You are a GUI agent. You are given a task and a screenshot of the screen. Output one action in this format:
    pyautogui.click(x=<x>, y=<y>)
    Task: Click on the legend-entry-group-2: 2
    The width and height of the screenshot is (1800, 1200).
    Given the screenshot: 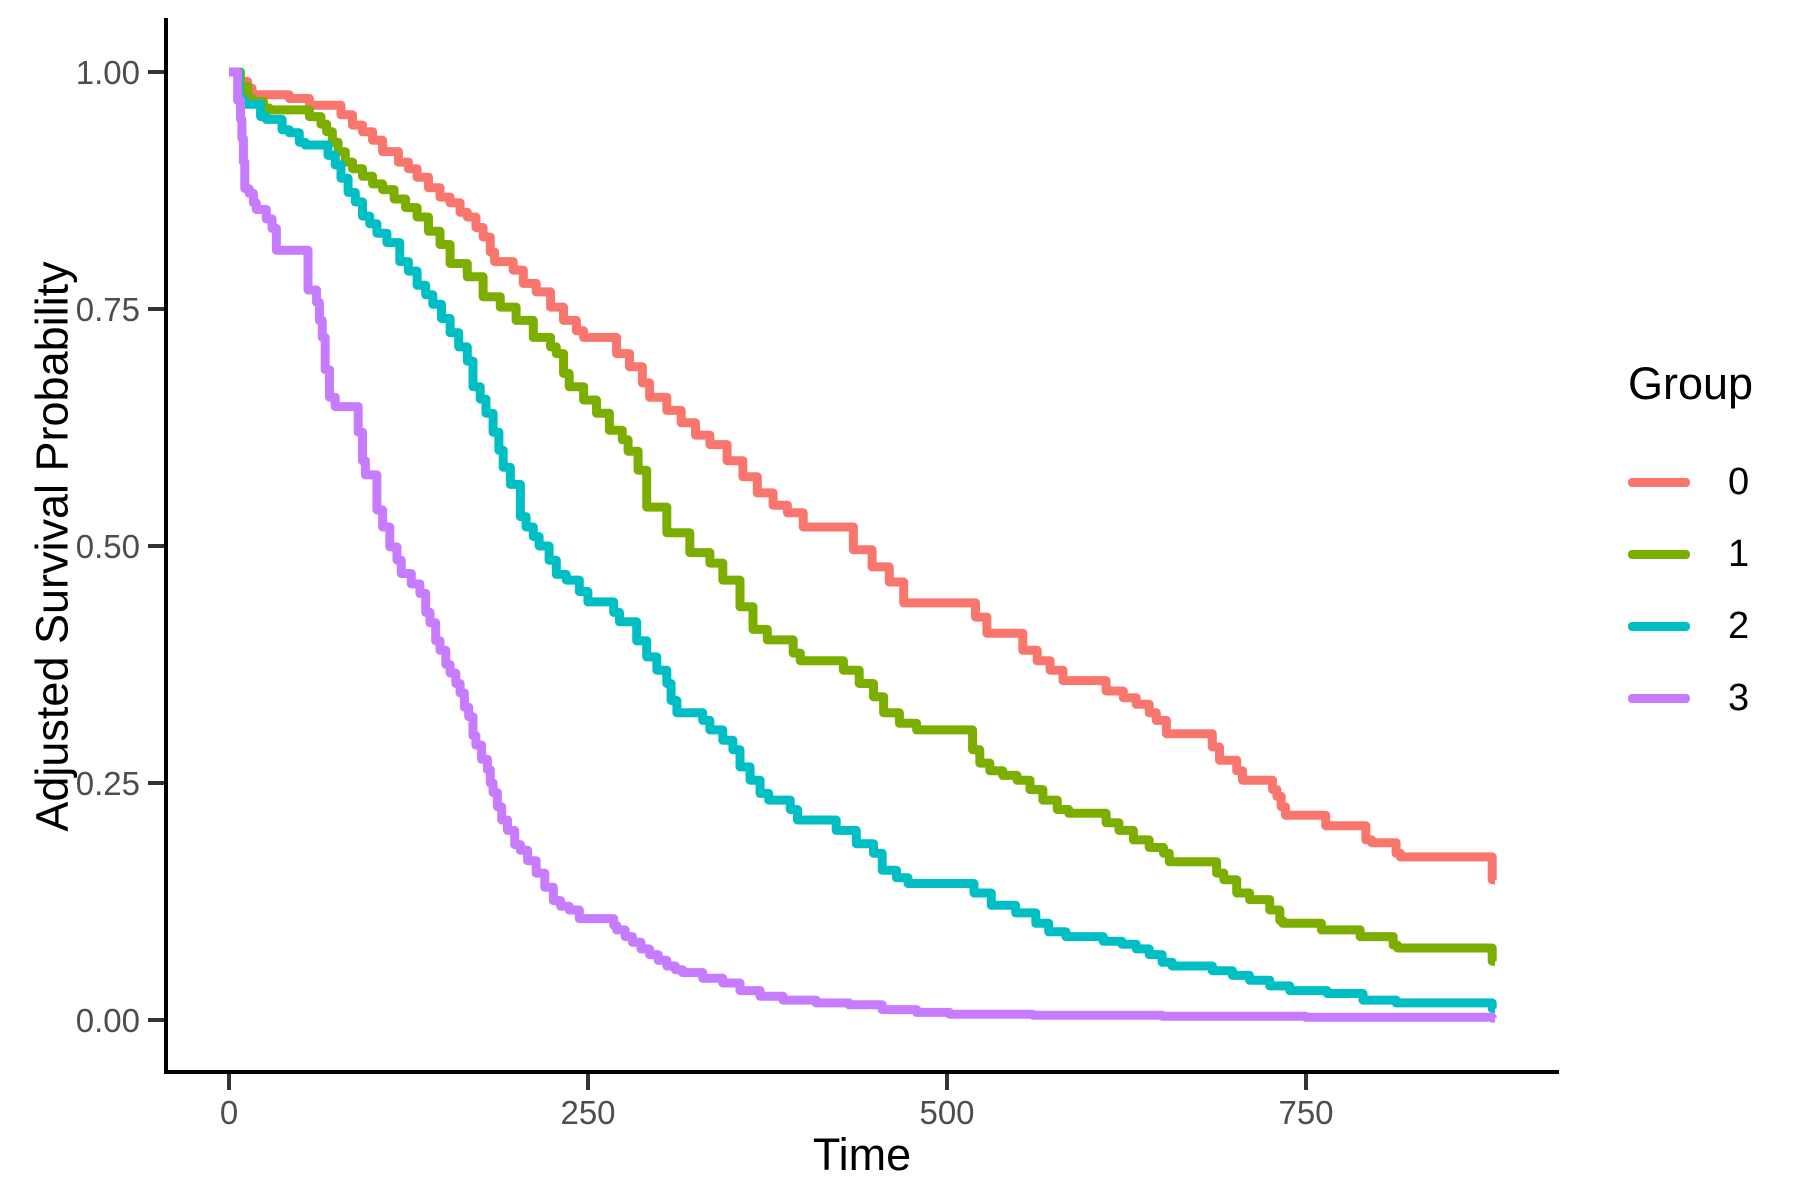 What is the action you would take?
    pyautogui.click(x=1713, y=626)
    